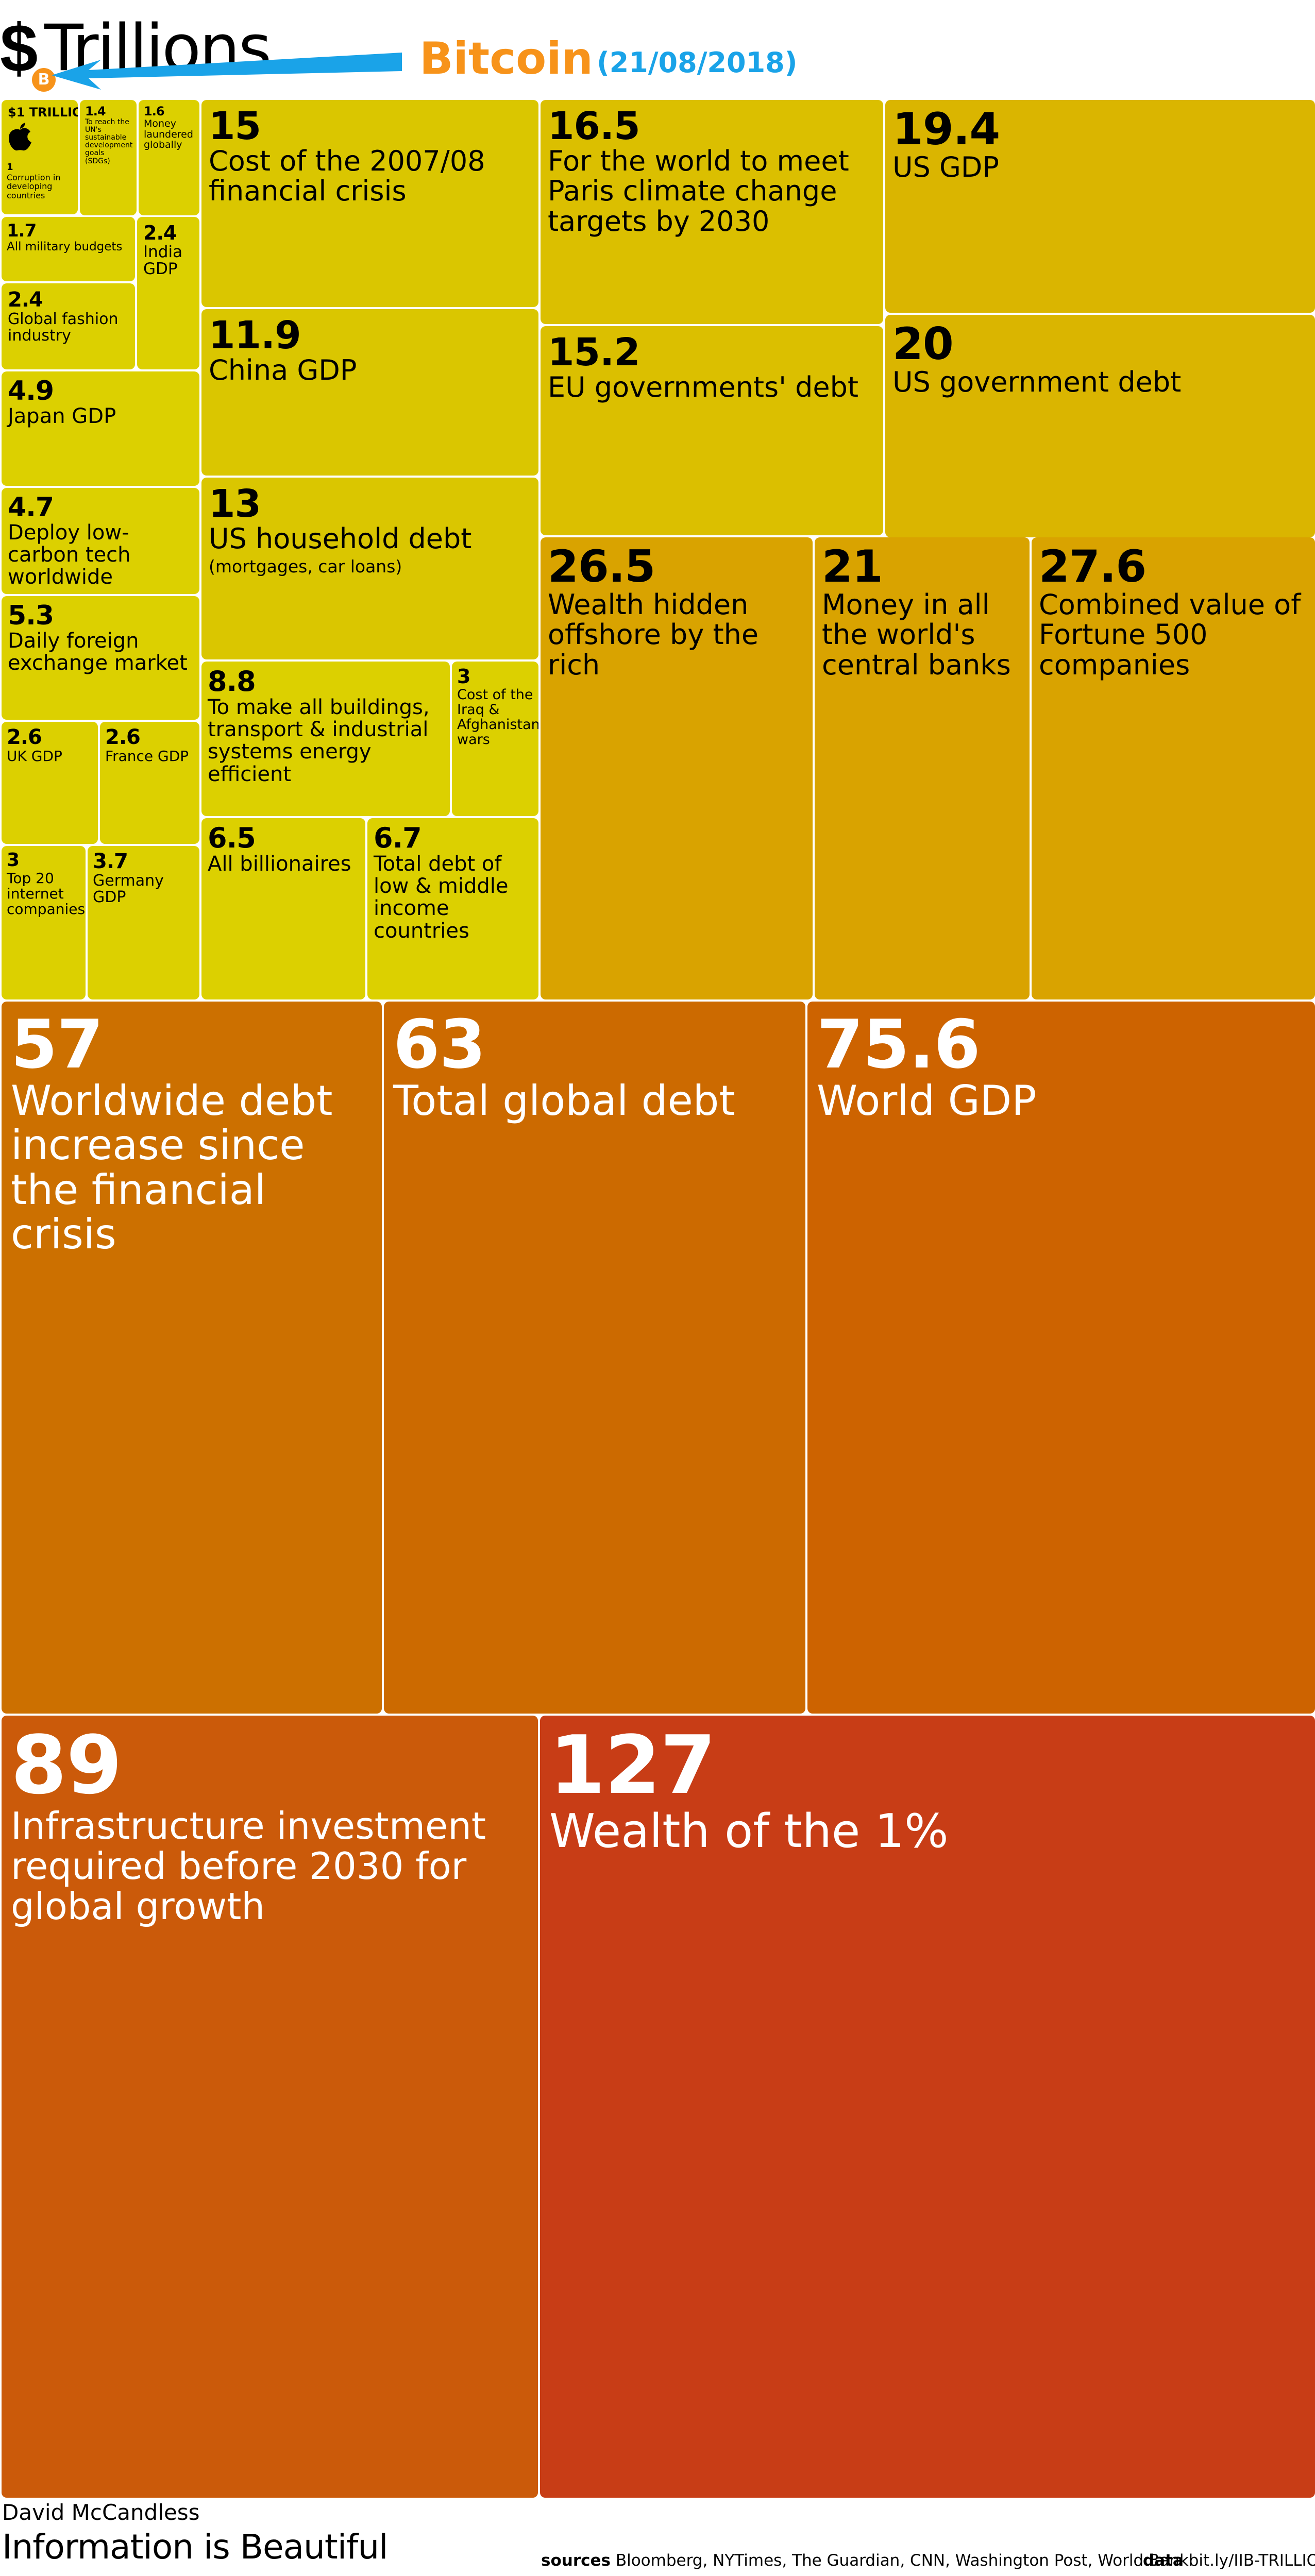 This screenshot has width=1315, height=2576. I want to click on treemap-tile-us-debt: 20 US government debt, so click(1100, 426).